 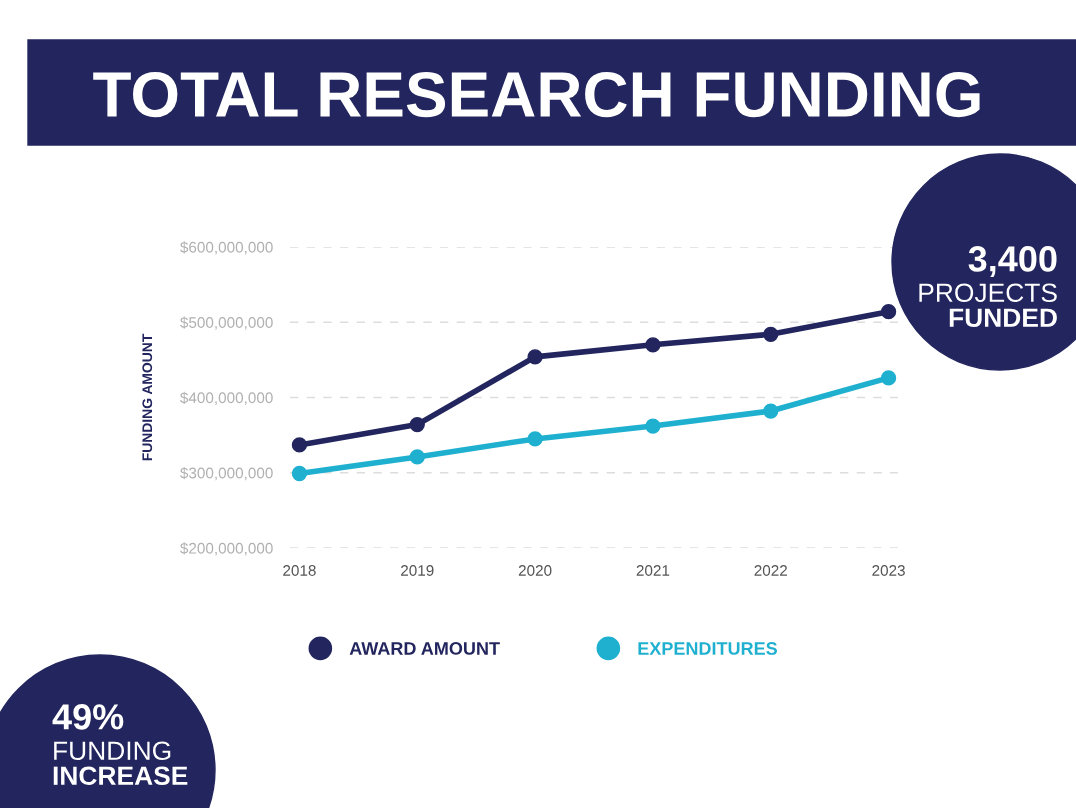 What do you see at coordinates (226, 549) in the screenshot?
I see `y-tick-label: $200,000,000` at bounding box center [226, 549].